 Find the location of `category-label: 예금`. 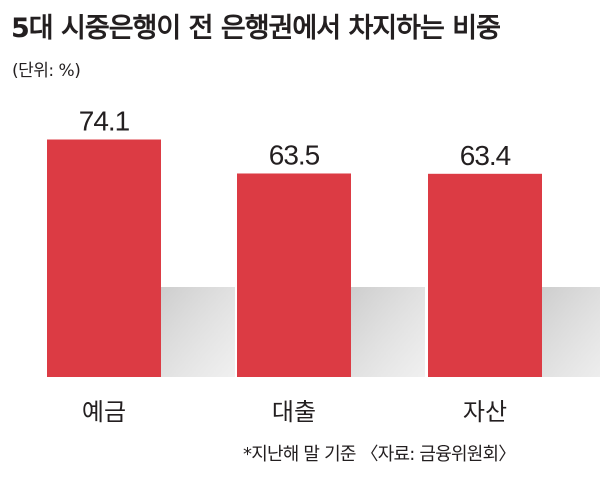

category-label: 예금 is located at coordinates (104, 412).